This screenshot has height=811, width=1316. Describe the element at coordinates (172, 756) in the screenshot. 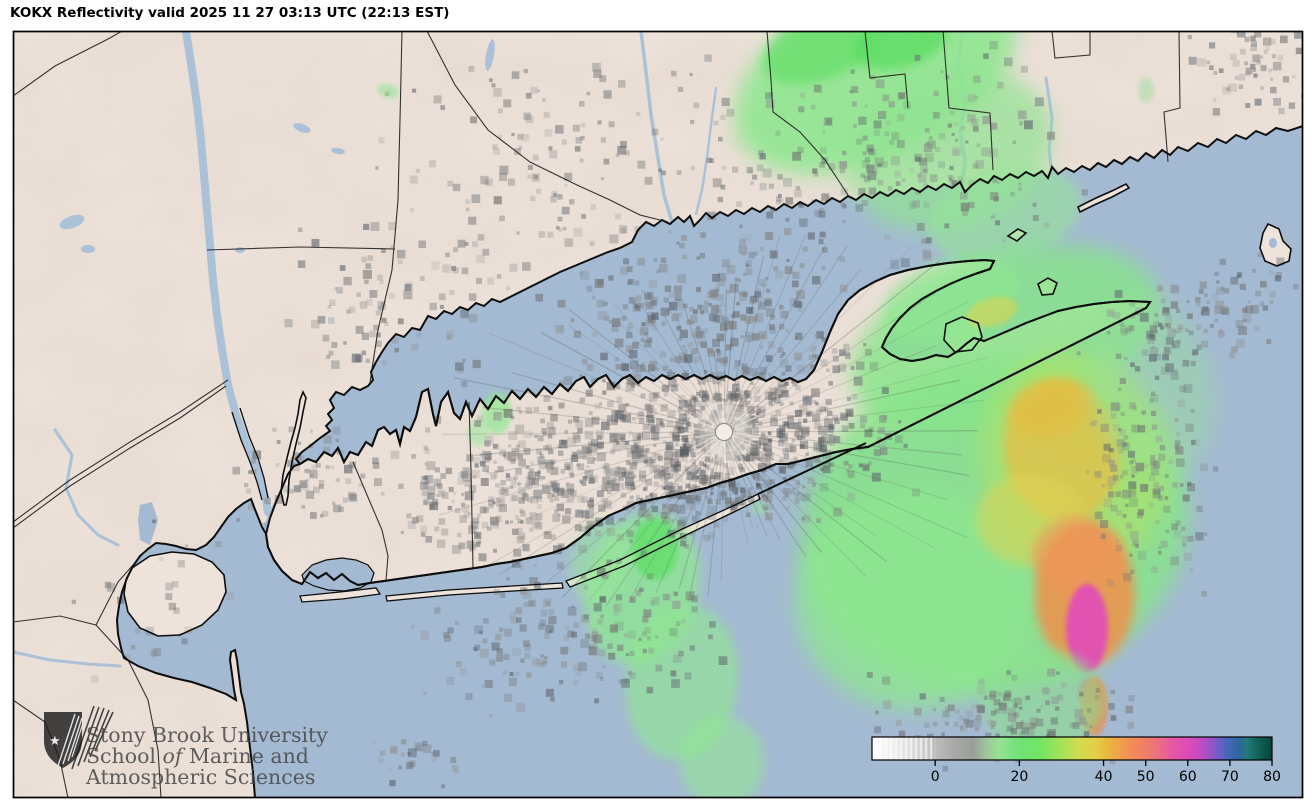

I see `logo-line2-of: of` at that location.